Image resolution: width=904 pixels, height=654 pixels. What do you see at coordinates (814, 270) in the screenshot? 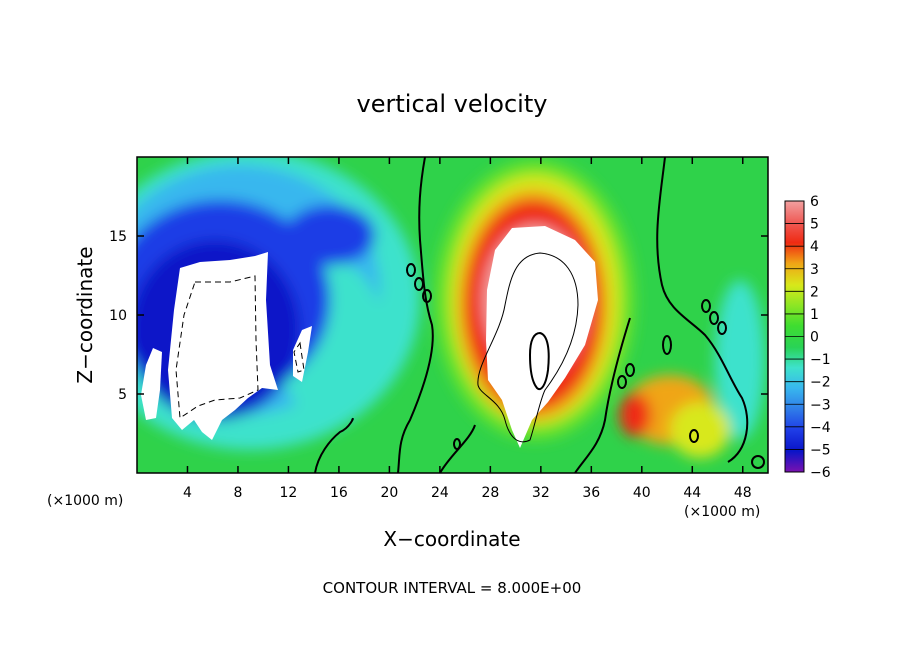
I see `colorbar-tick-label: 3` at bounding box center [814, 270].